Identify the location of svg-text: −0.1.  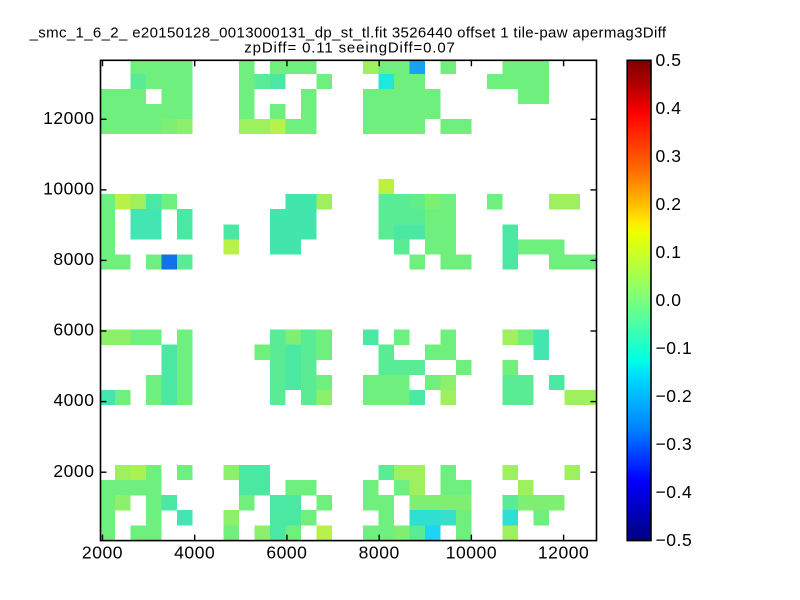
(674, 348).